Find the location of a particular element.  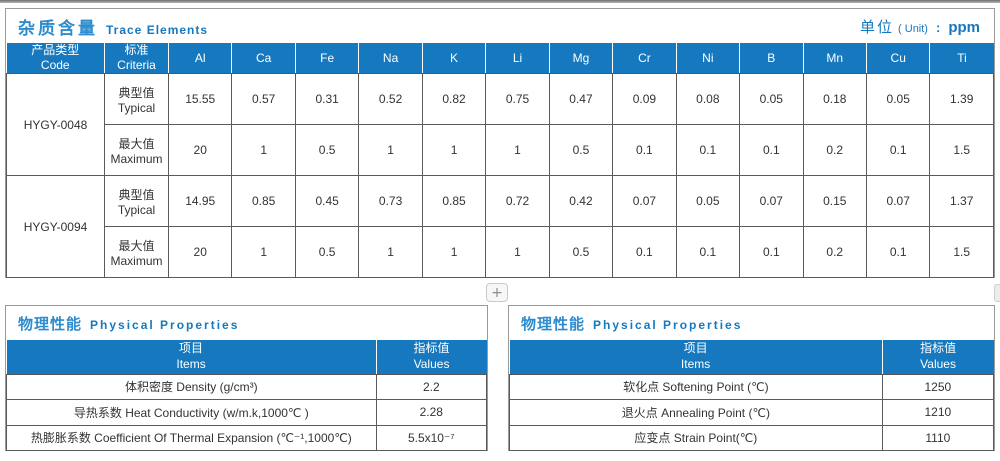

cell-value: 15.55 is located at coordinates (200, 99).